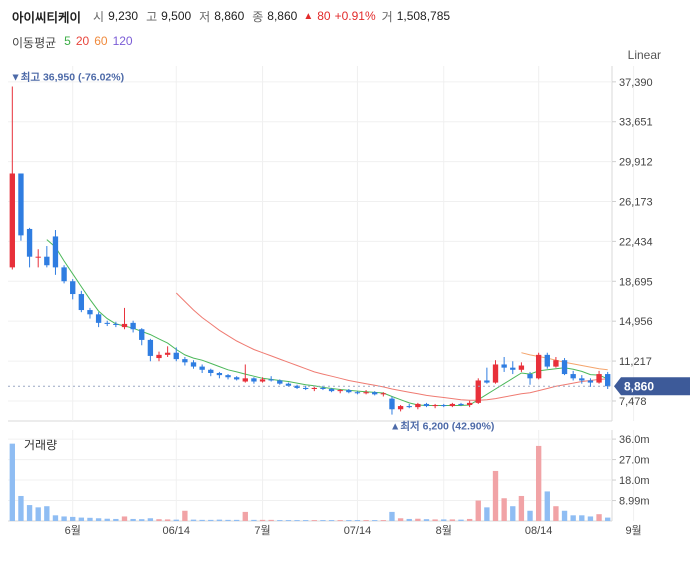 The width and height of the screenshot is (696, 561). I want to click on x-tick-label: 07/14, so click(358, 531).